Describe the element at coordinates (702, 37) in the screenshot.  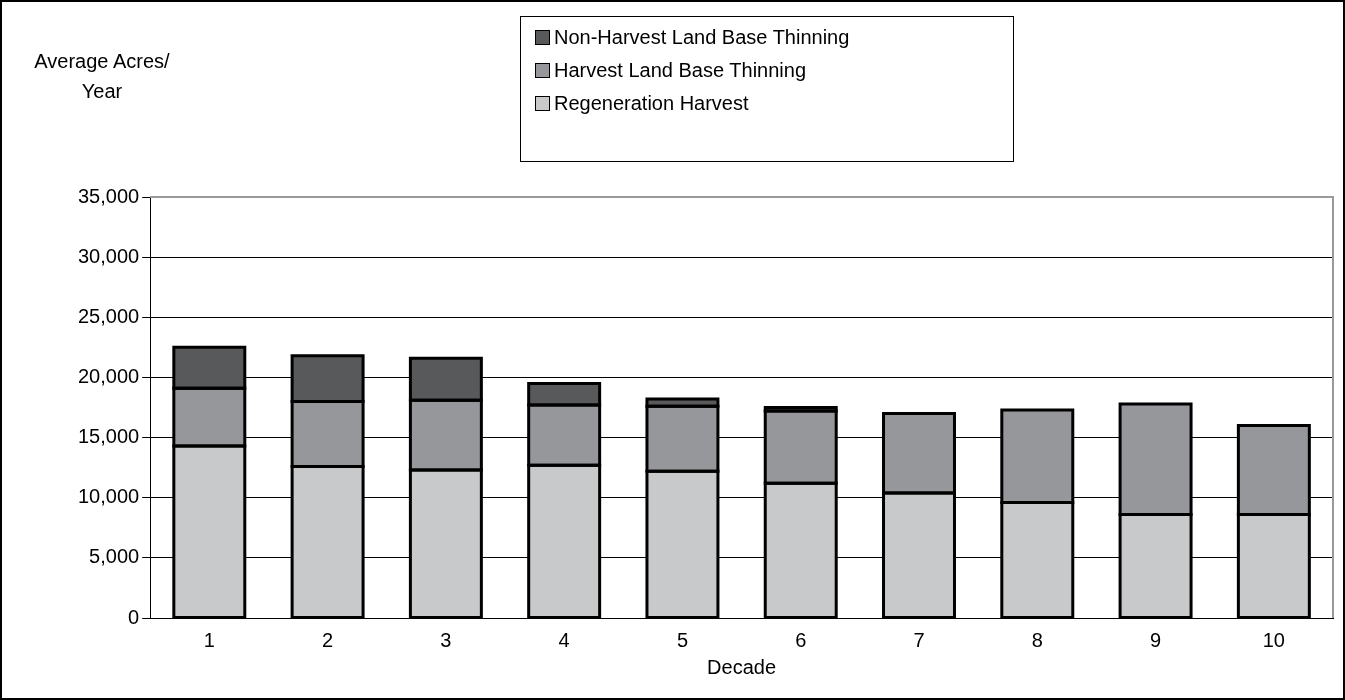
I see `legend-label: Non-Harvest Land Base Thinning` at that location.